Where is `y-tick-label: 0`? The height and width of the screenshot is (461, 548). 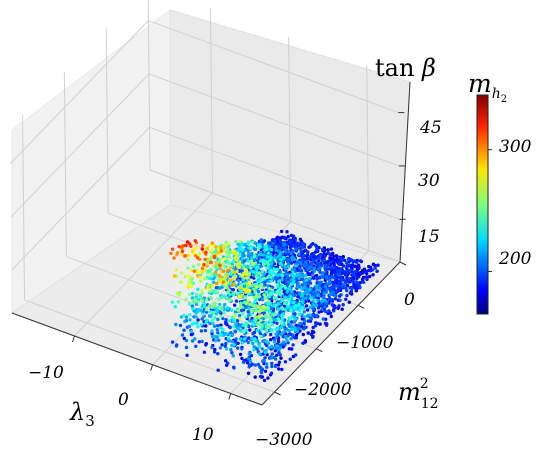
y-tick-label: 0 is located at coordinates (409, 300).